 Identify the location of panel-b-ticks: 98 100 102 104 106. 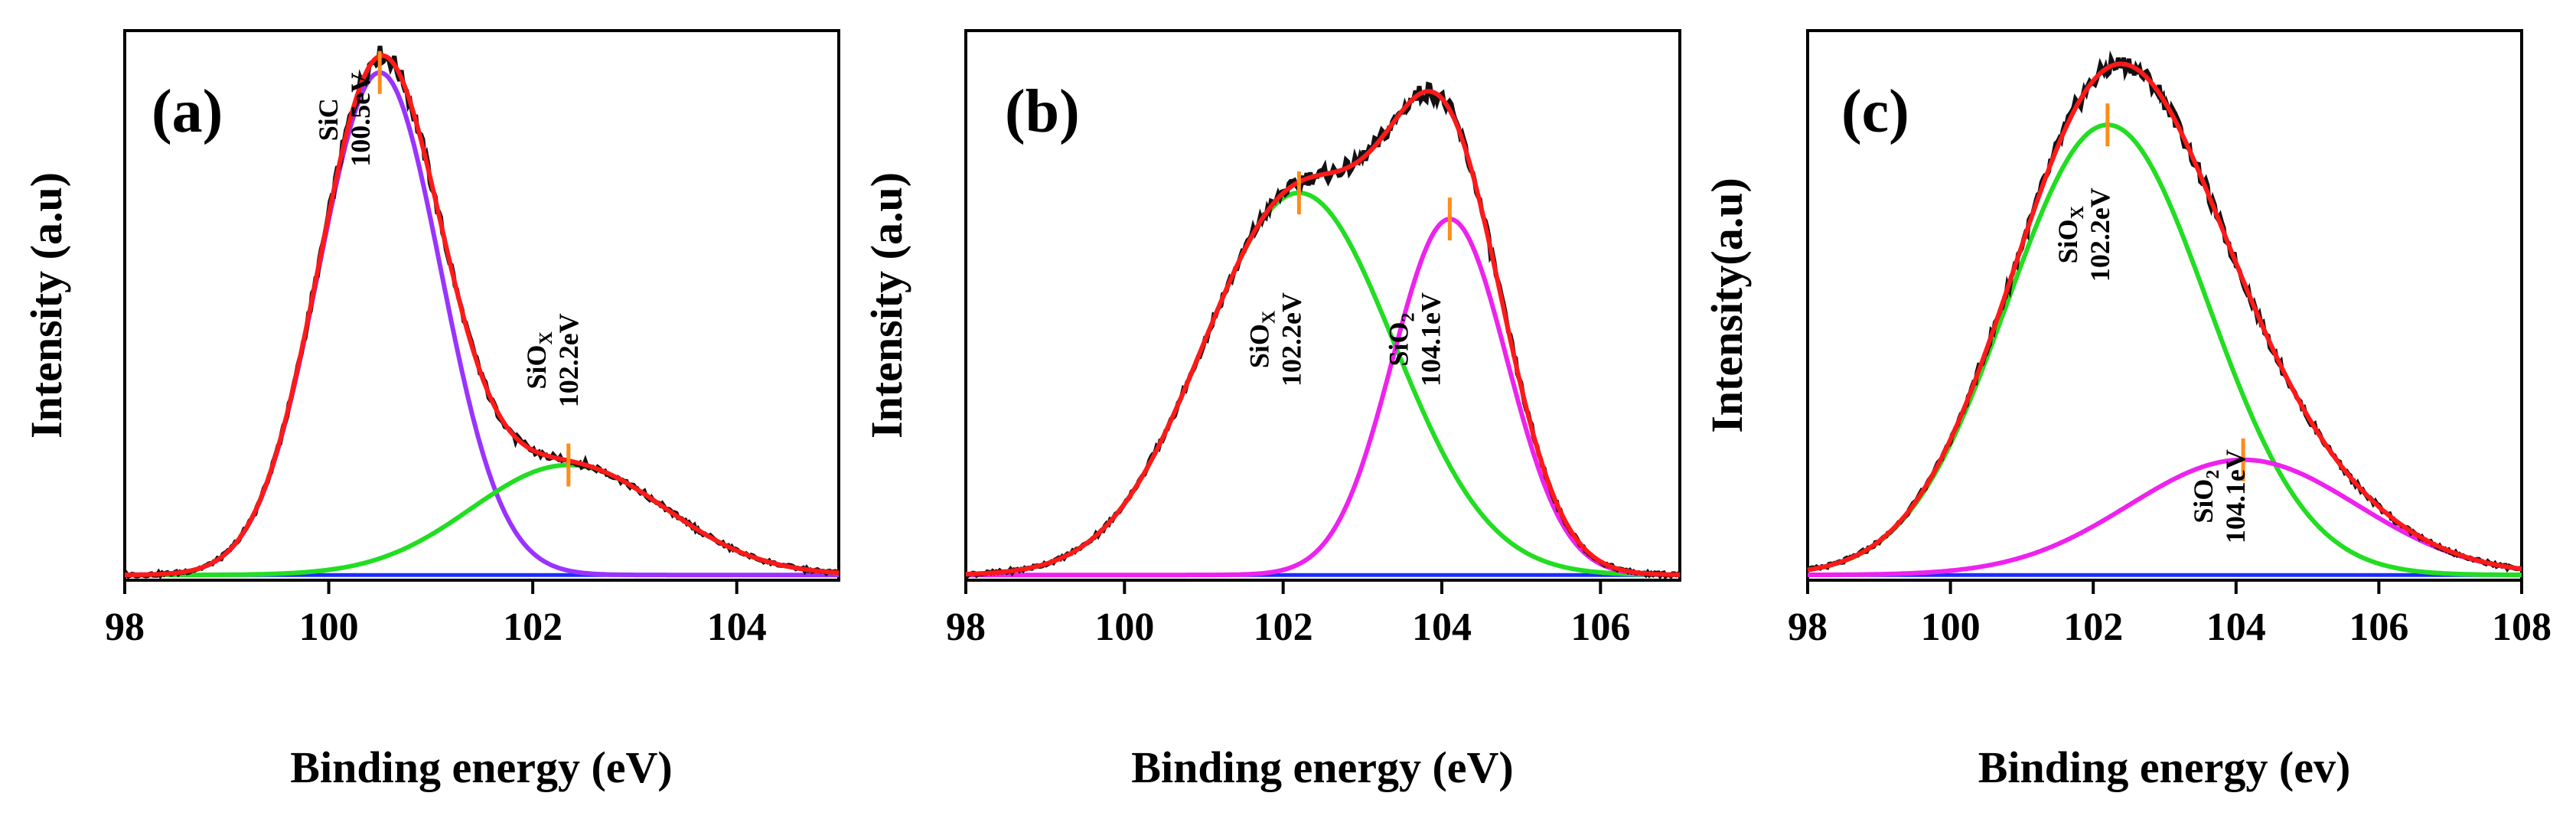
(1288, 614).